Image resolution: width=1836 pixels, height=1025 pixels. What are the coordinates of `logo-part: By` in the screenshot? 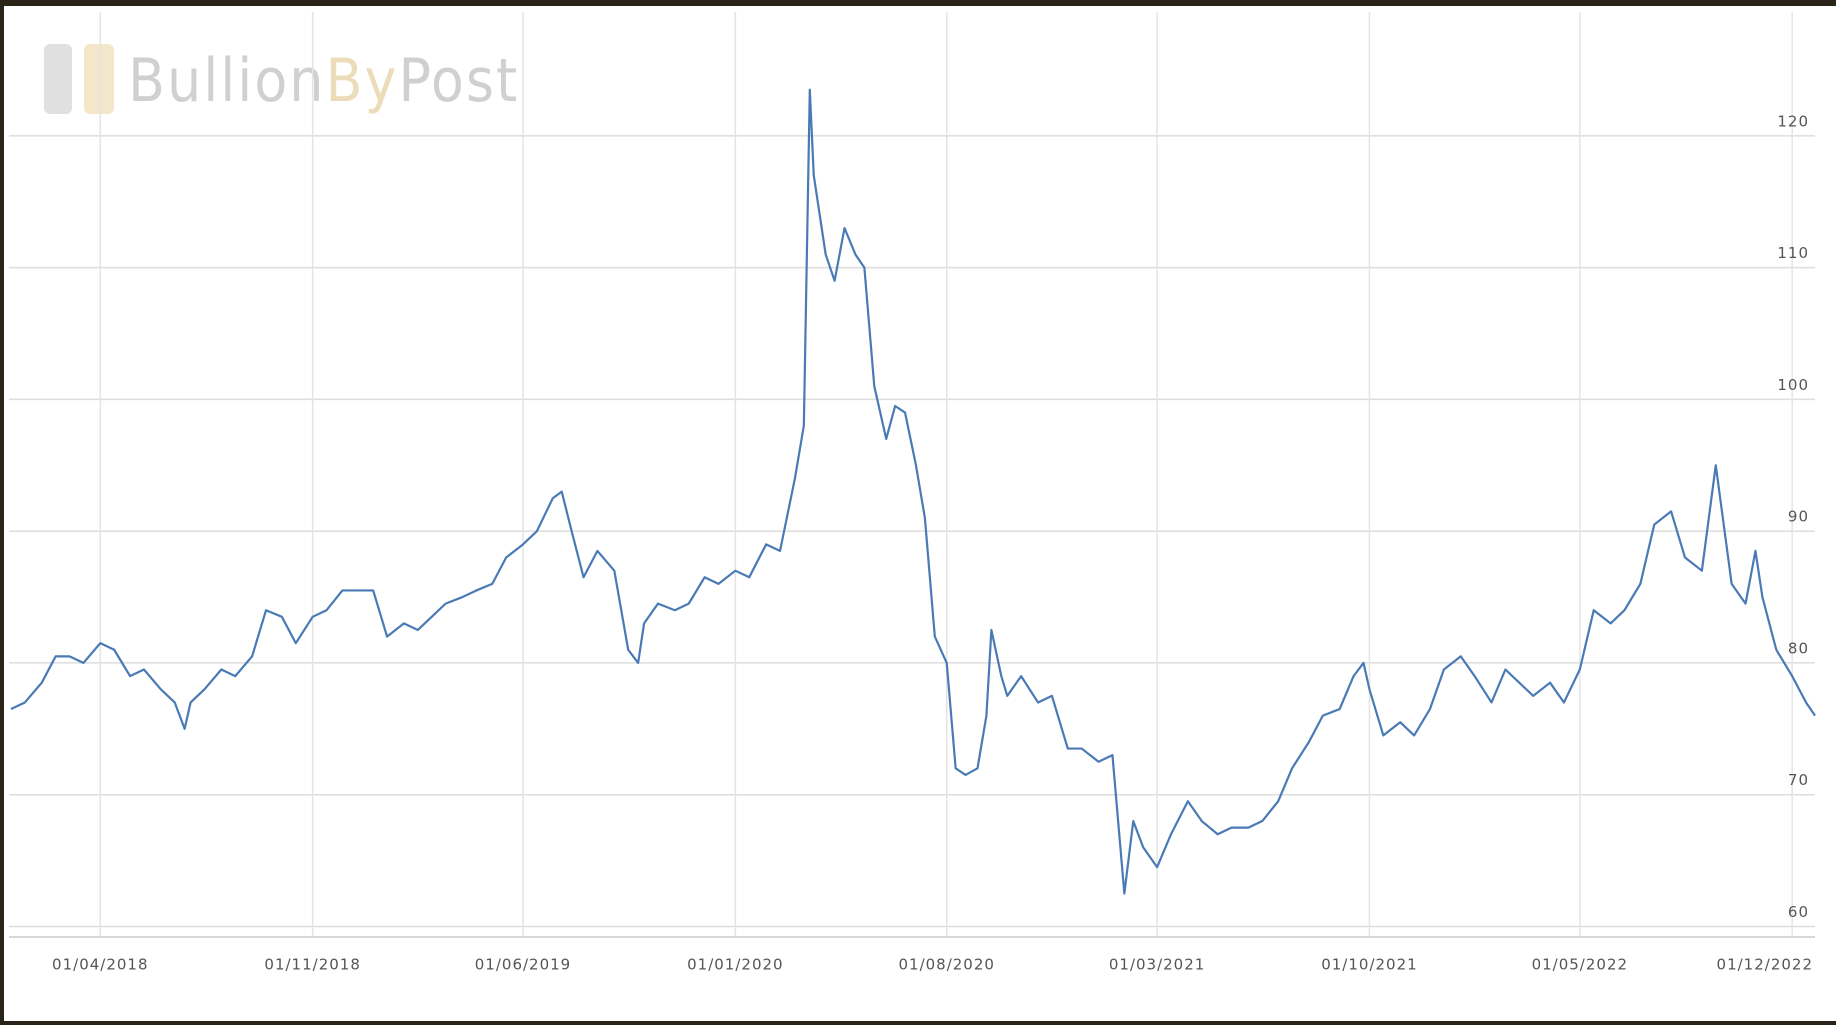 It's located at (362, 81).